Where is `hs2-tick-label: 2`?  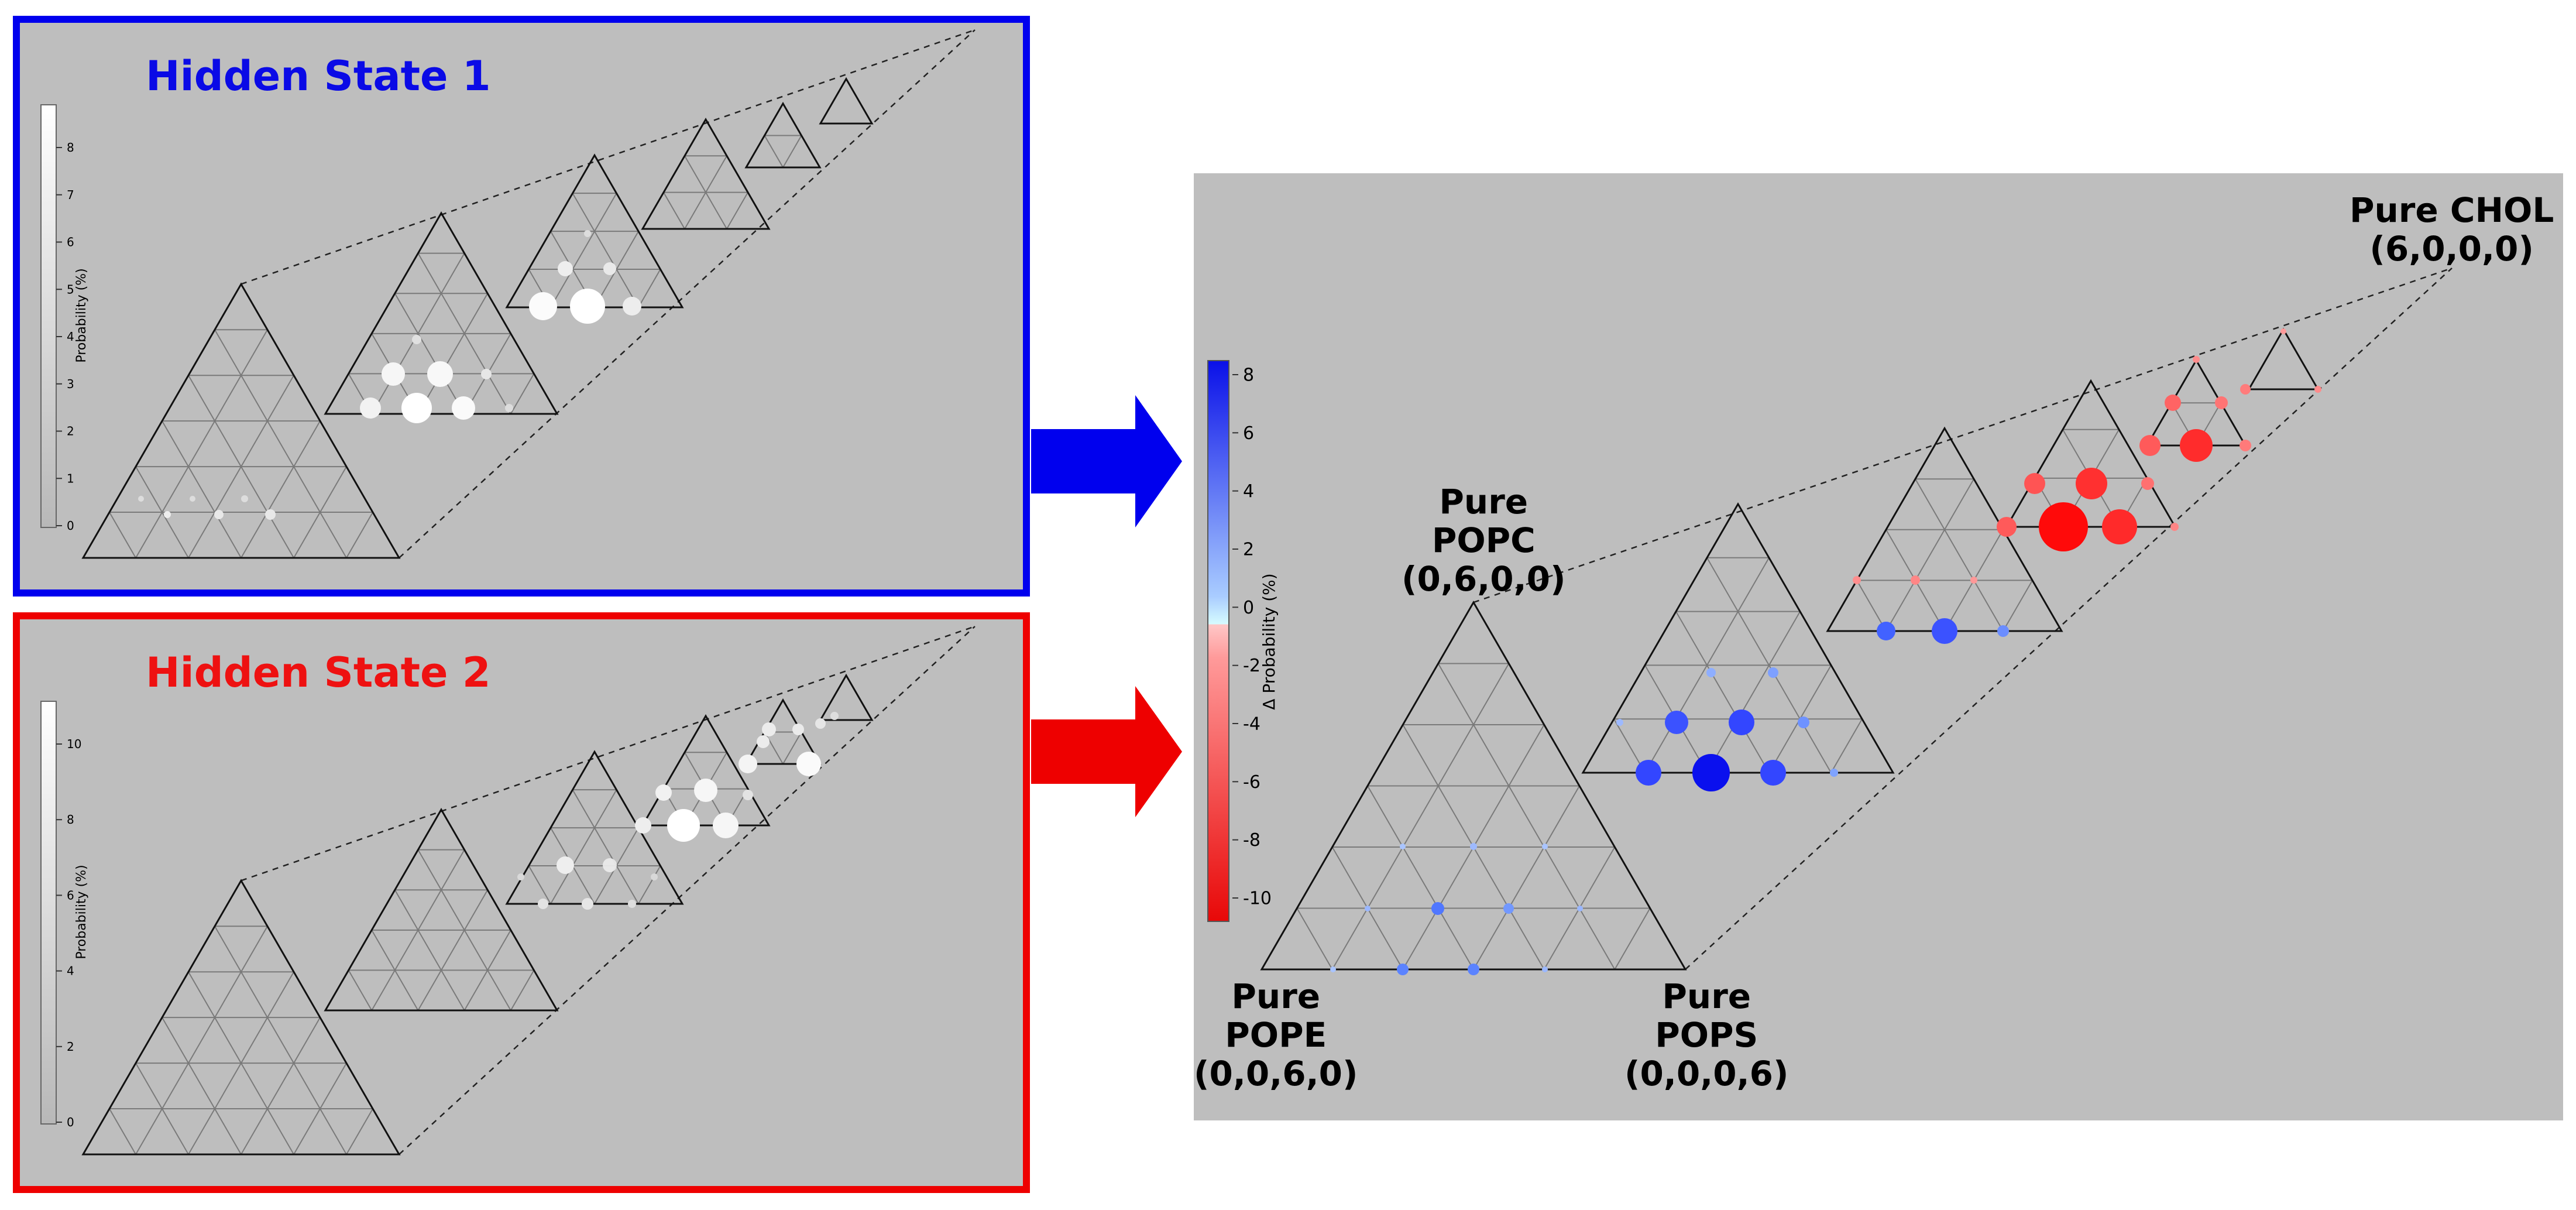
hs2-tick-label: 2 is located at coordinates (70, 1047).